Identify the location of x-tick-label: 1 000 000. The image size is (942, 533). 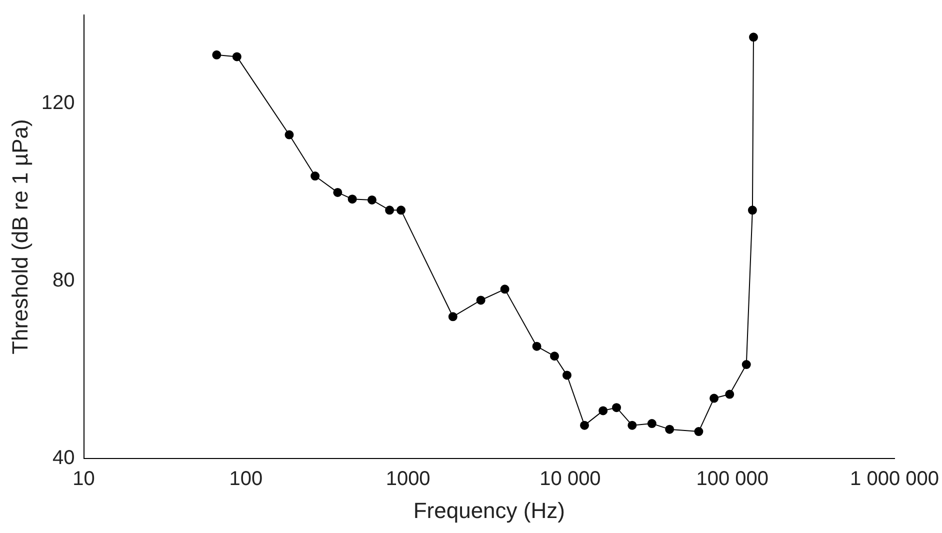
(895, 479).